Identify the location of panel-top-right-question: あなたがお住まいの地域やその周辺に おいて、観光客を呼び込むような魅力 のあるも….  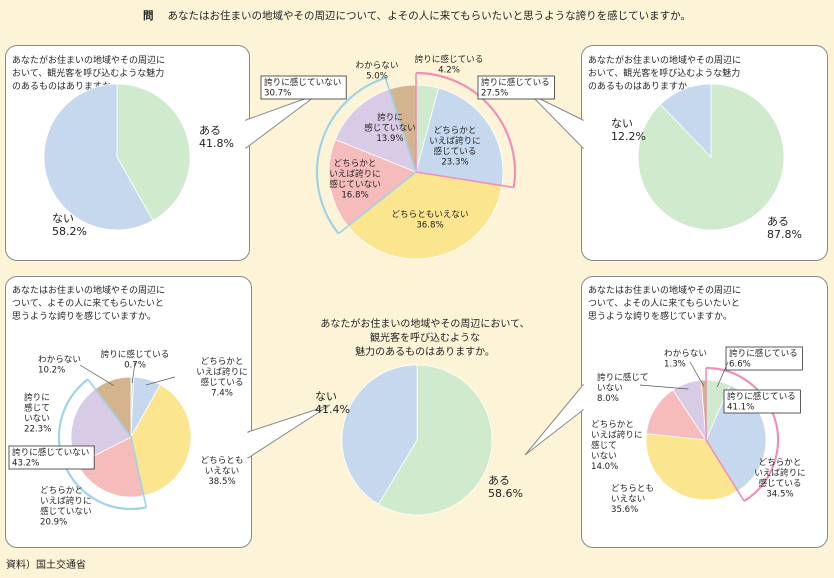
(665, 74).